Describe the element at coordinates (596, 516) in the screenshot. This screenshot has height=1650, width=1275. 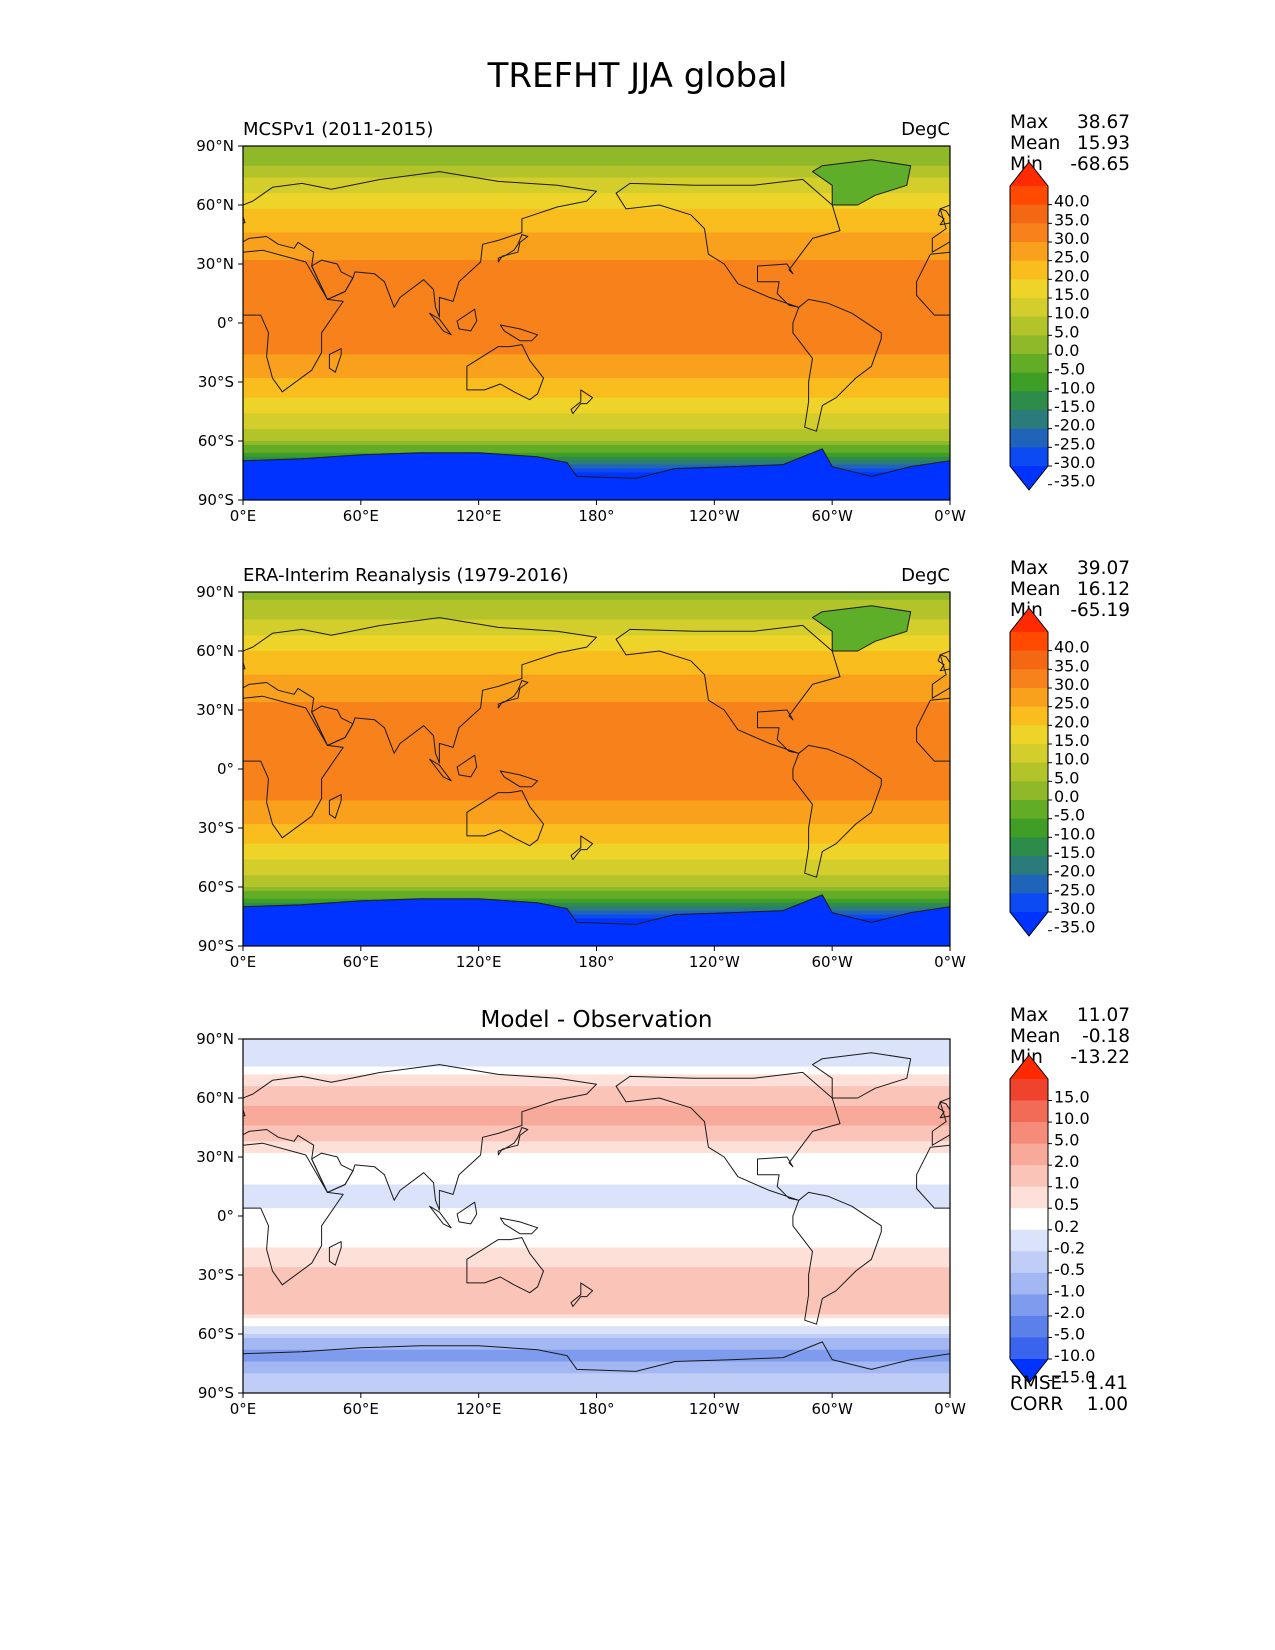
I see `x-tick-label: 180°` at that location.